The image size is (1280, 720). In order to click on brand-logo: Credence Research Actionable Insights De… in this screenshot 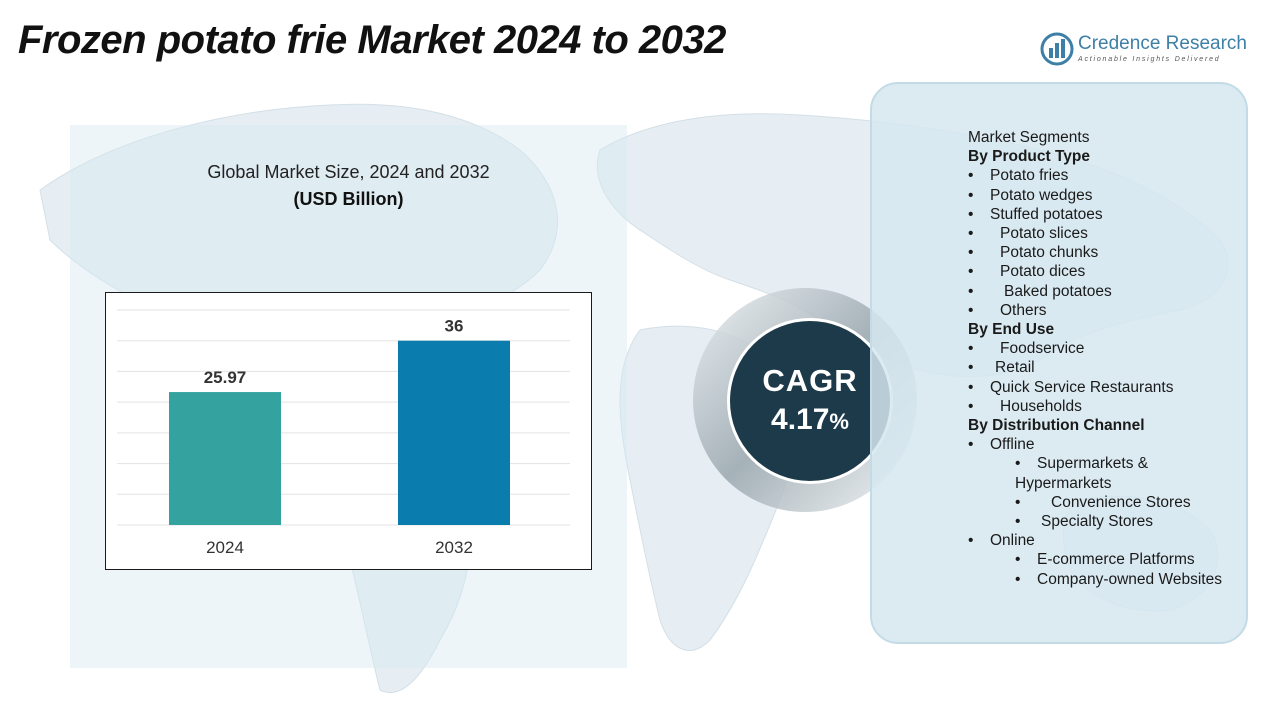, I will do `click(1147, 50)`.